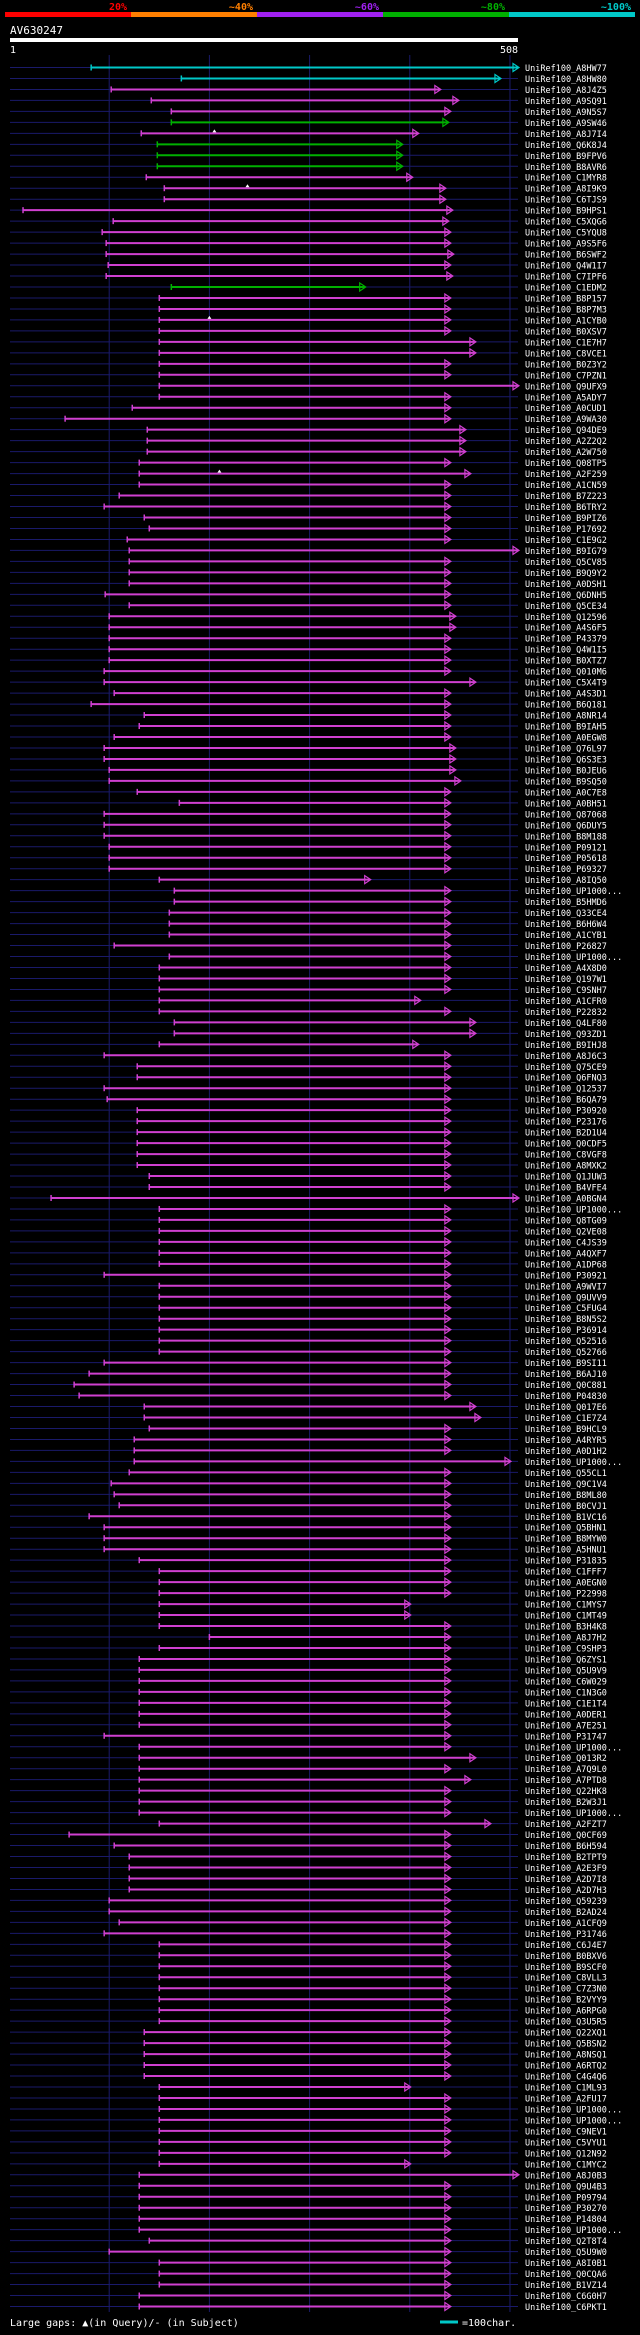  Describe the element at coordinates (308, 1122) in the screenshot. I see `hit-row: UniRef100_P23176` at that location.